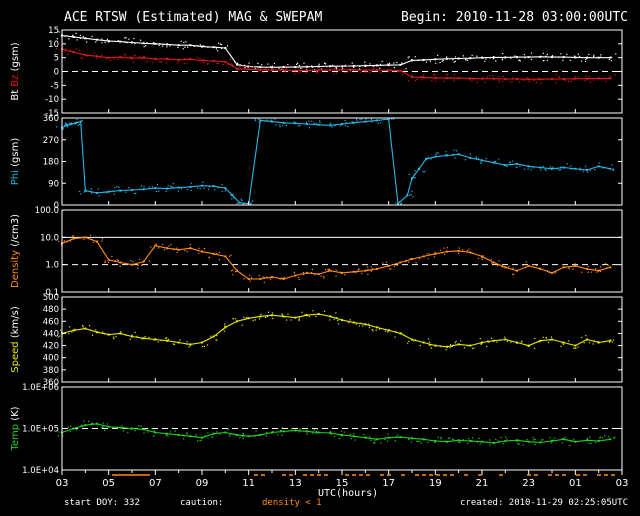 This screenshot has width=640, height=516. I want to click on mag-ytick-label: -15, so click(52, 114).